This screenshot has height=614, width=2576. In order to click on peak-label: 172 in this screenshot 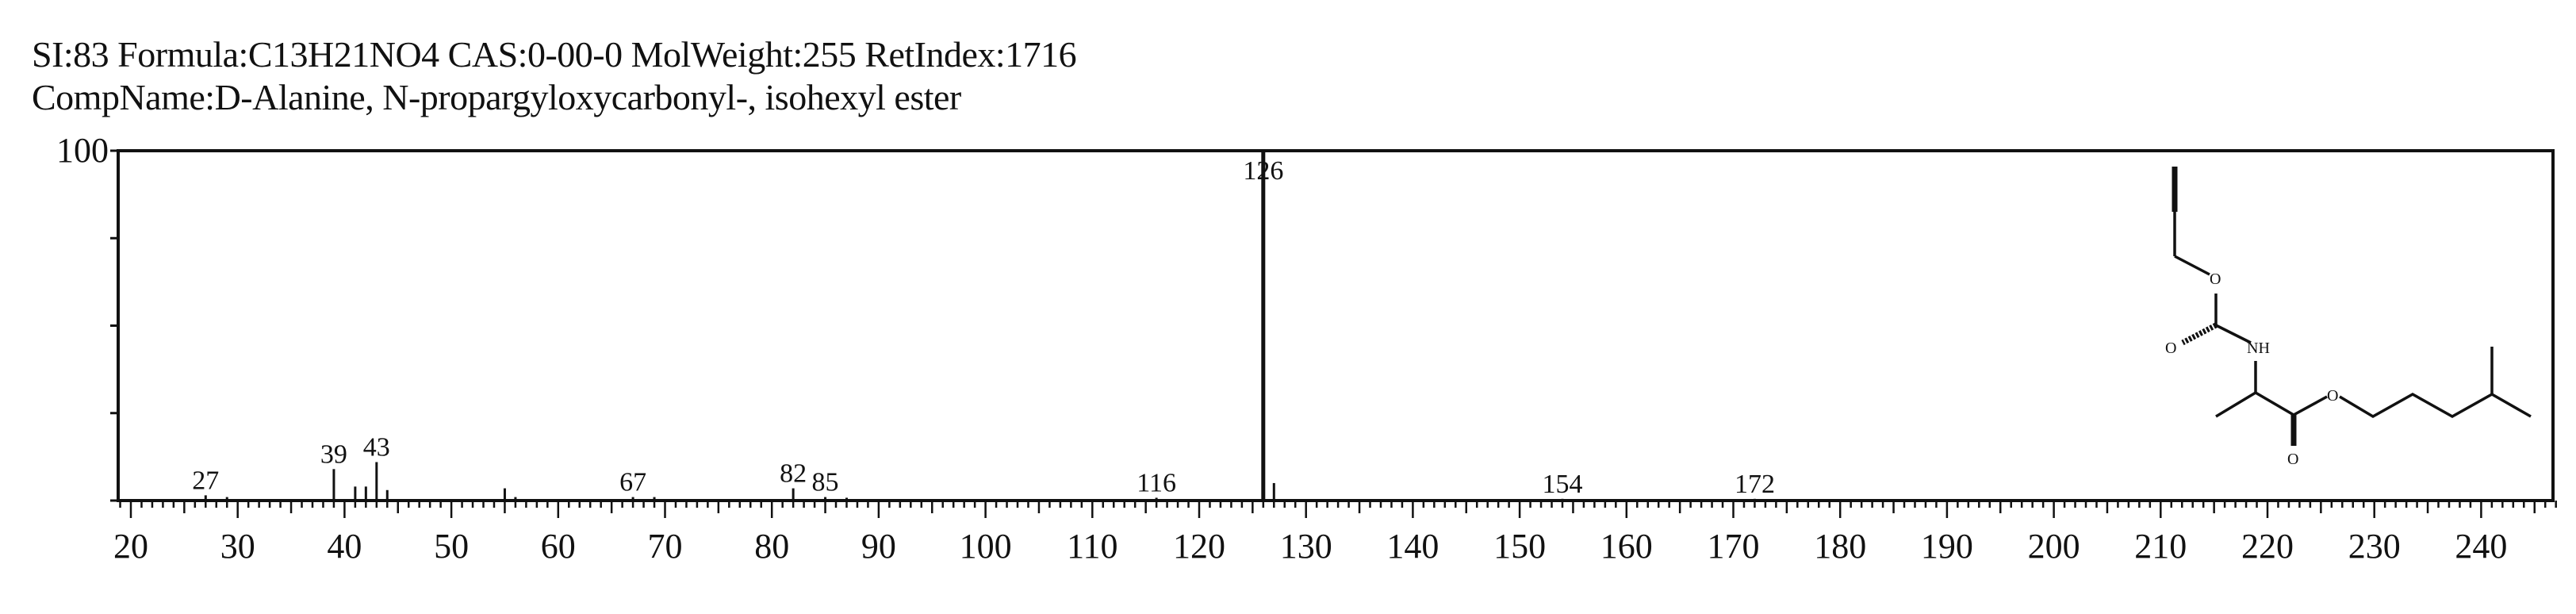, I will do `click(1755, 484)`.